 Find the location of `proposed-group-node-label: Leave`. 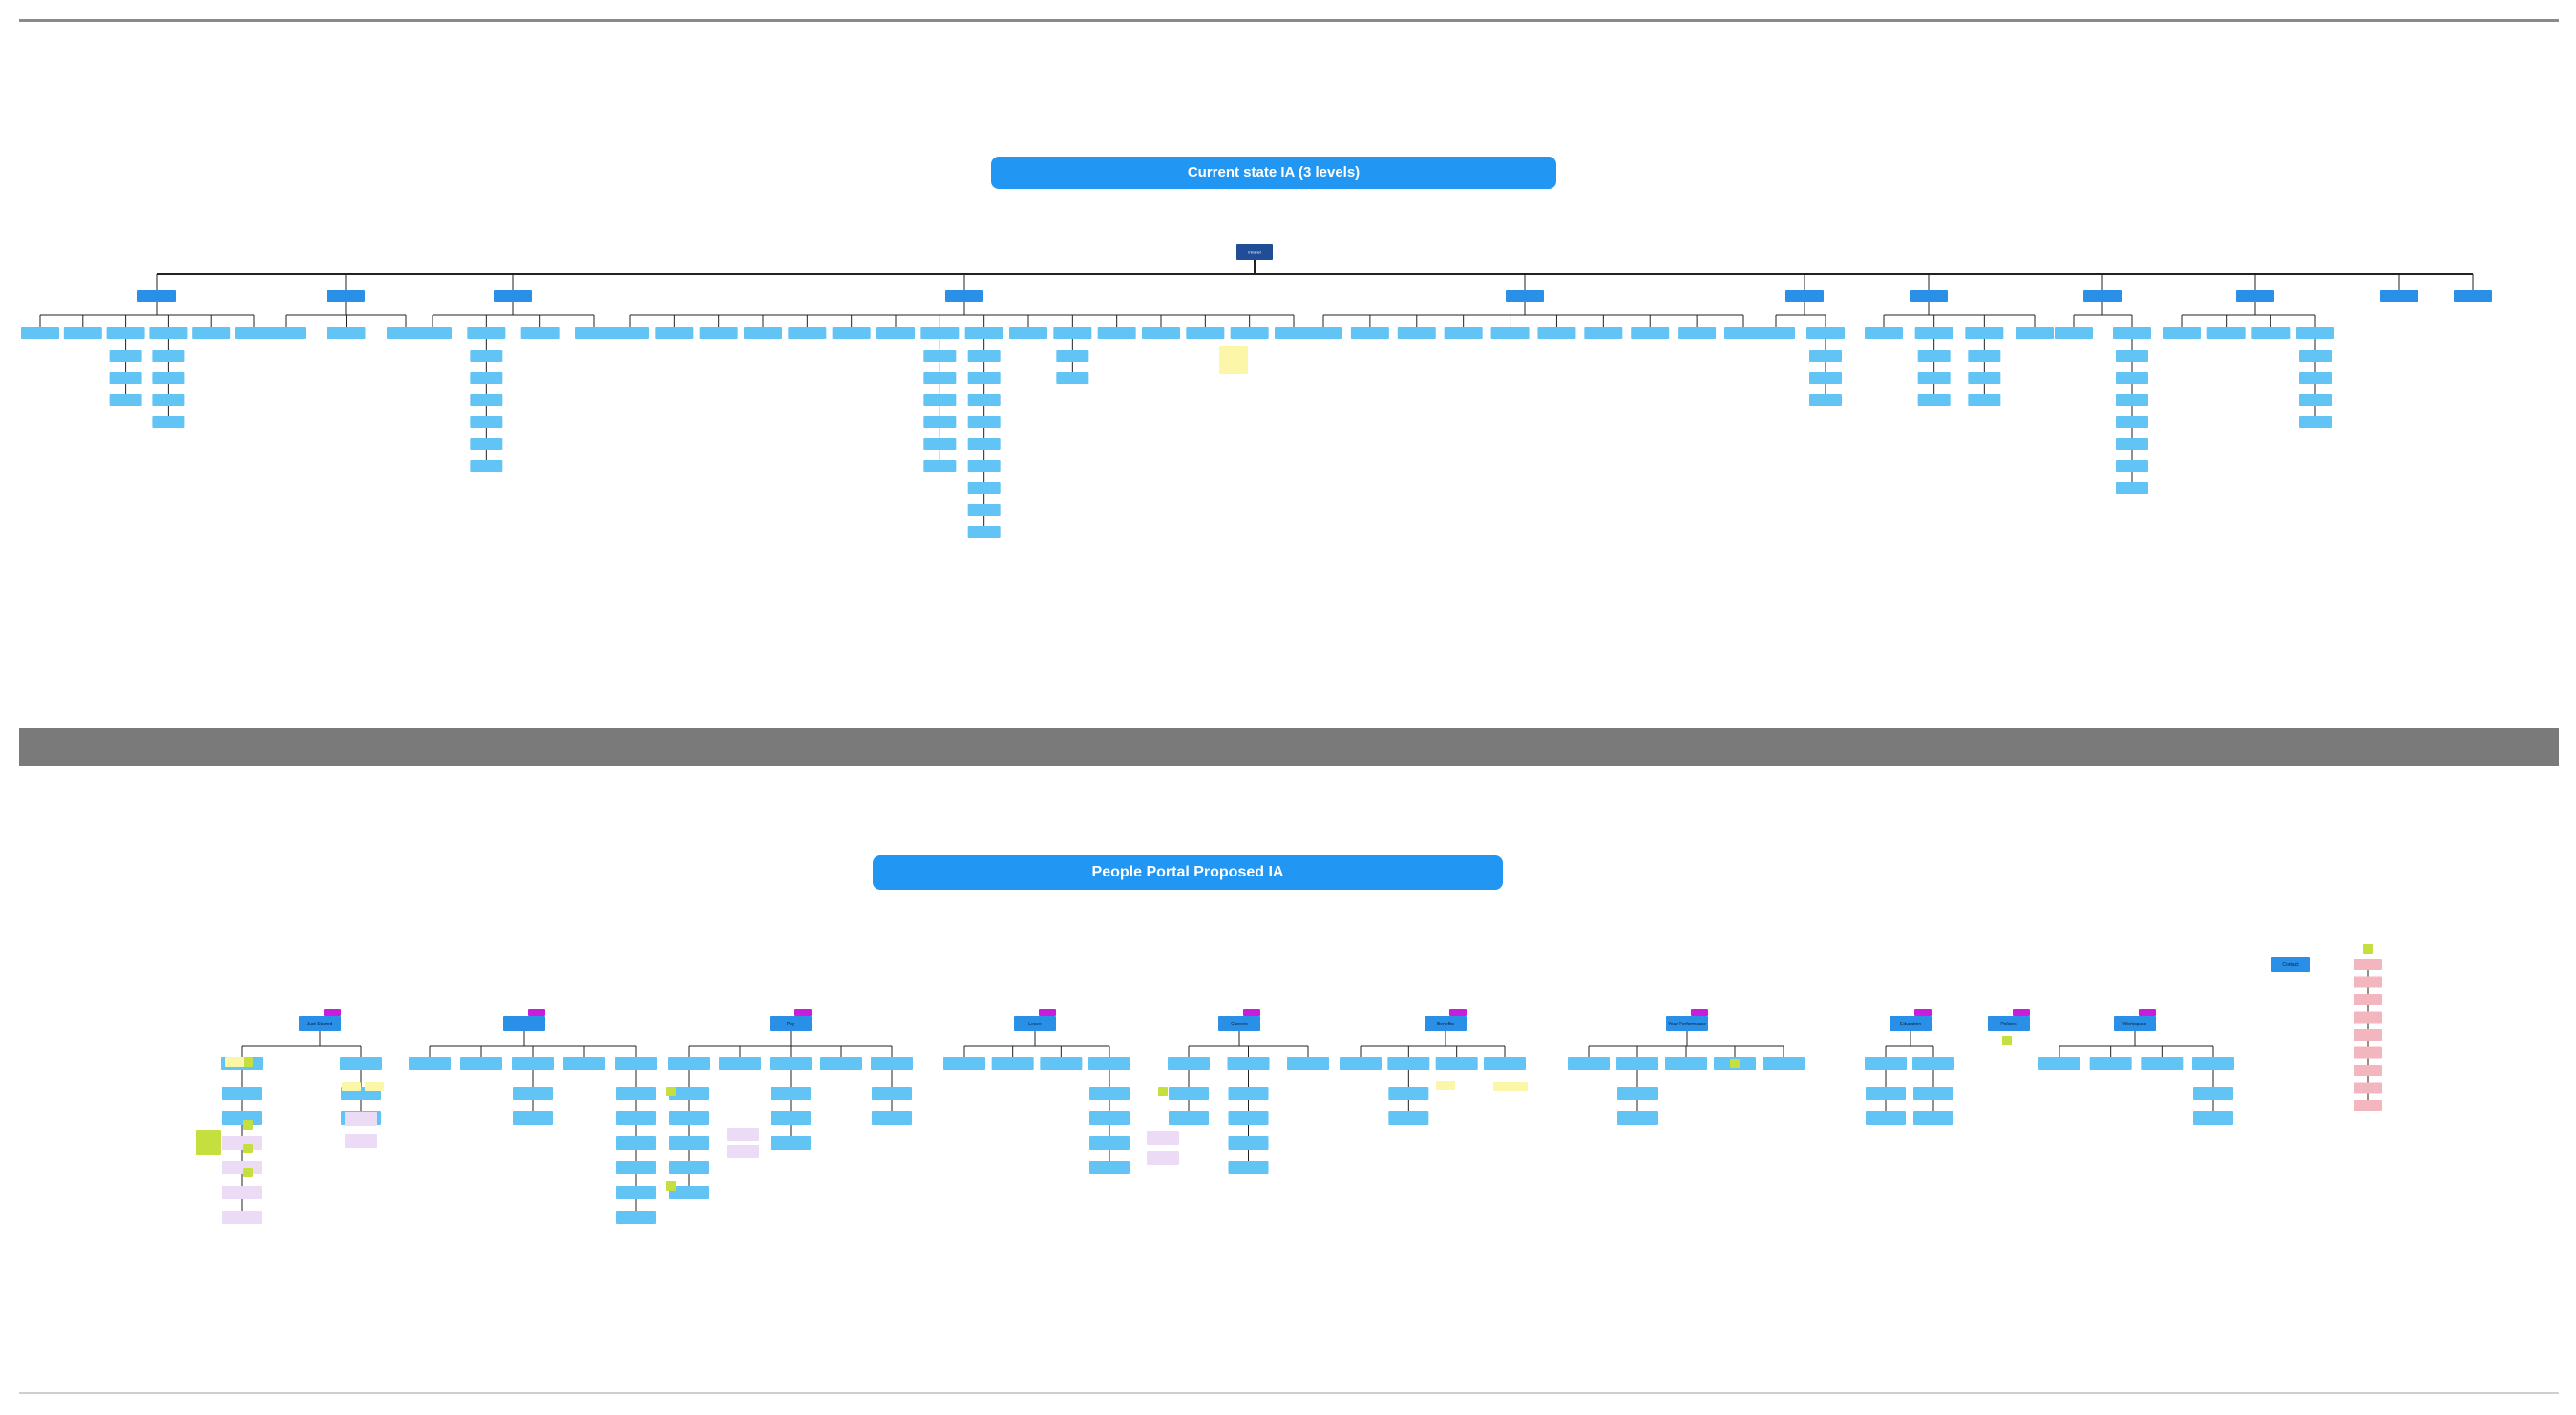

proposed-group-node-label: Leave is located at coordinates (1035, 1024).